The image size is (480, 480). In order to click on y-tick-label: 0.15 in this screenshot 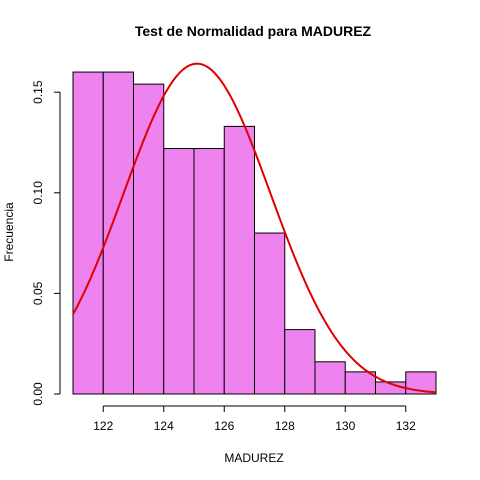, I will do `click(38, 92)`.